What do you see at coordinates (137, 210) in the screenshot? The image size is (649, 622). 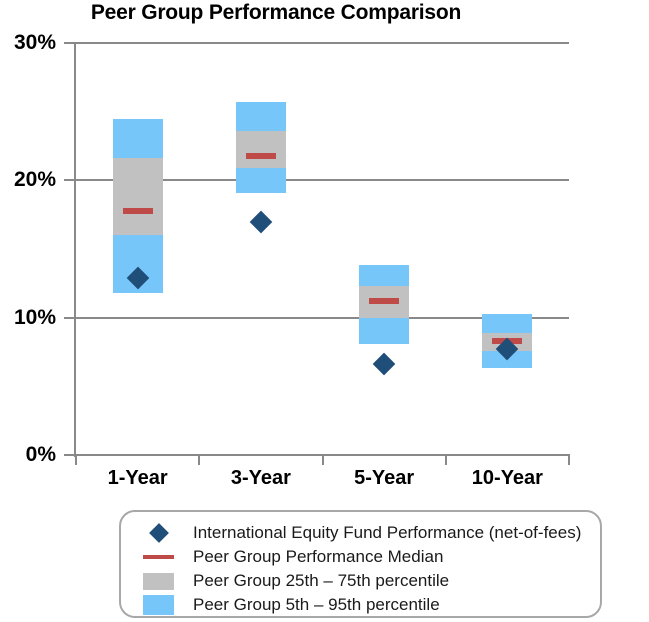 I see `median-dash-1-year` at bounding box center [137, 210].